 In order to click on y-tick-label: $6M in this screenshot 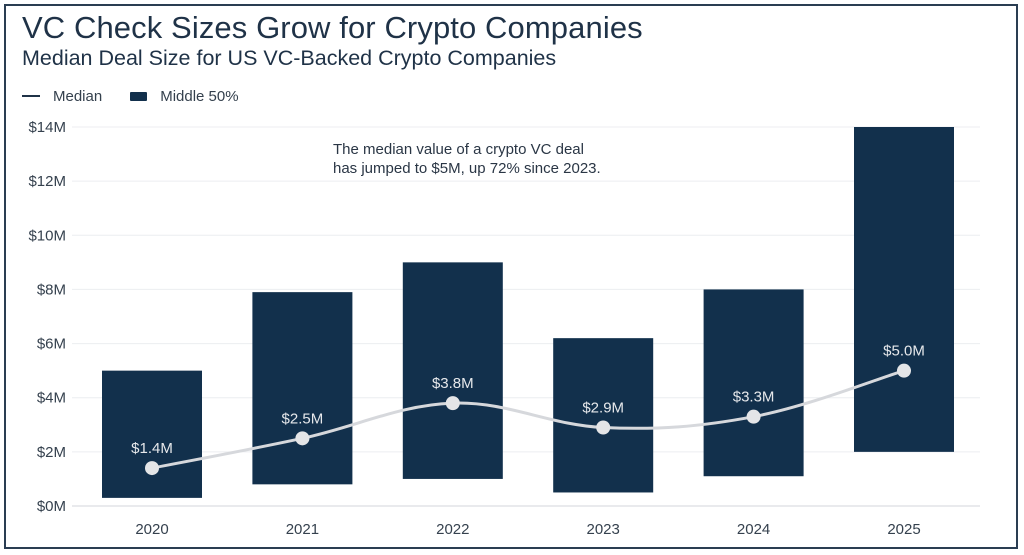, I will do `click(51, 344)`.